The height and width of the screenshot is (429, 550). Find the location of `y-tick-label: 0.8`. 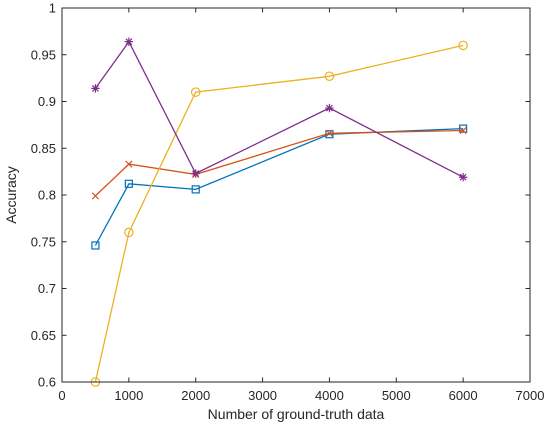

y-tick-label: 0.8 is located at coordinates (47, 195).